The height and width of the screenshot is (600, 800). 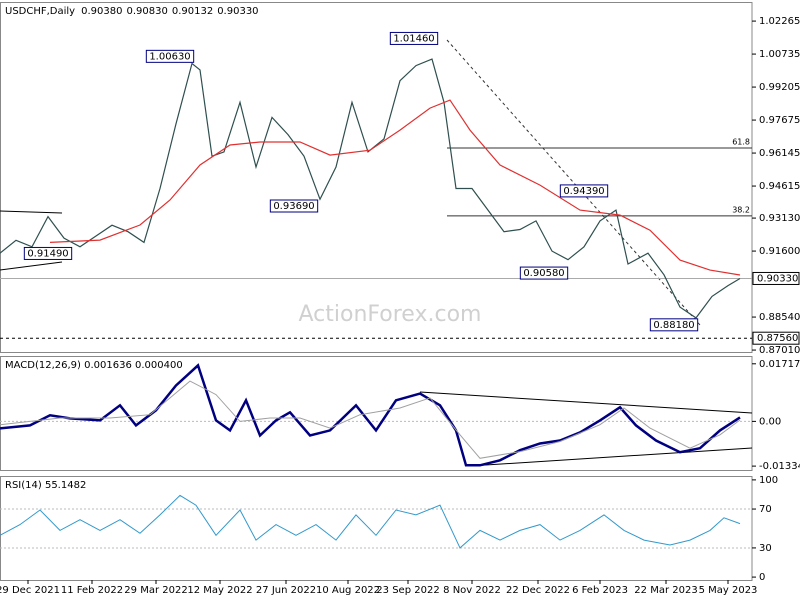 I want to click on y-tick-label: 0.93130, so click(x=779, y=218).